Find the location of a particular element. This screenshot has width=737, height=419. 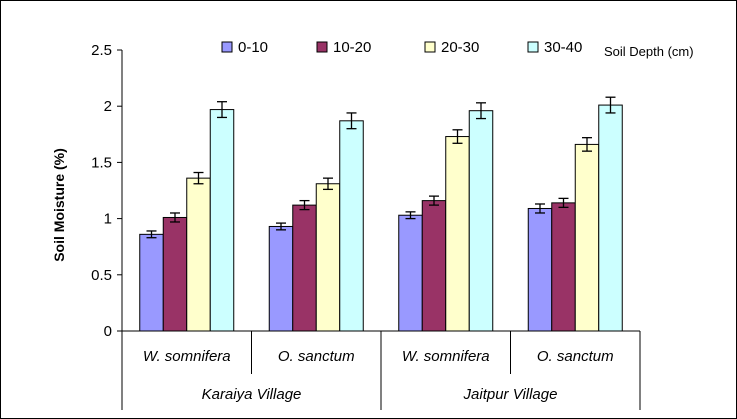

y-tick-label: 1.5 is located at coordinates (101, 162).